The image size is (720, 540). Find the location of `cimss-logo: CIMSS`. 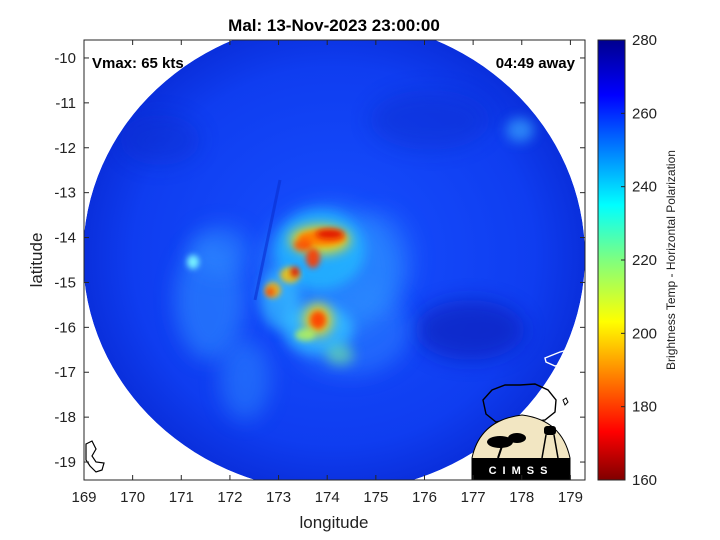

cimss-logo: CIMSS is located at coordinates (521, 447).